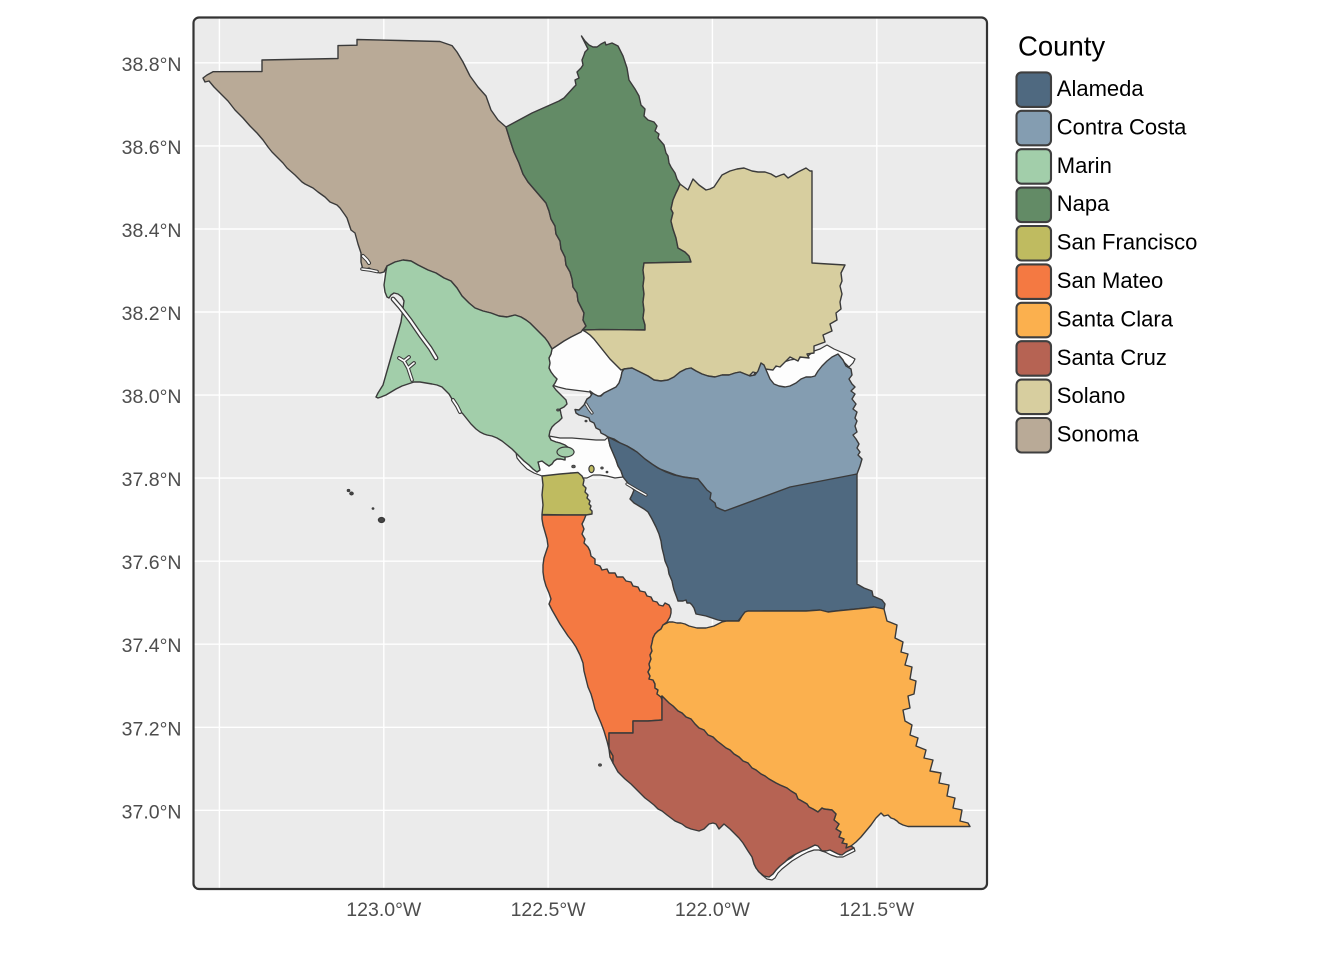  I want to click on svg-text: 37.6°N, so click(152, 563).